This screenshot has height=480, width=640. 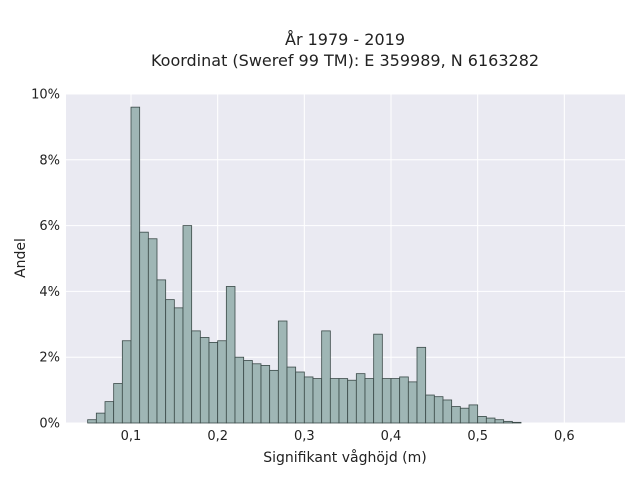 What do you see at coordinates (49, 226) in the screenshot?
I see `y-tick-label: 6%` at bounding box center [49, 226].